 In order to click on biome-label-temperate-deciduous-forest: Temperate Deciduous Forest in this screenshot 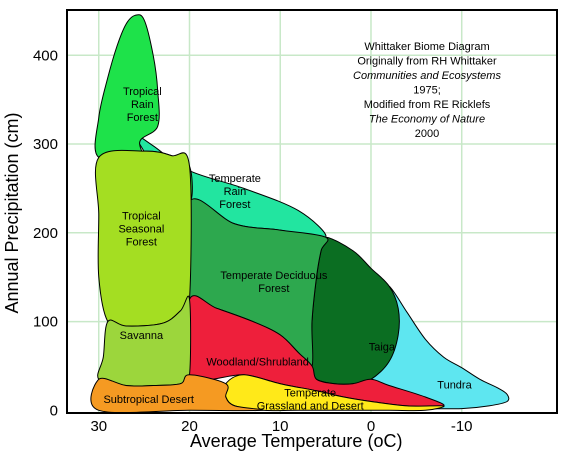, I will do `click(274, 282)`.